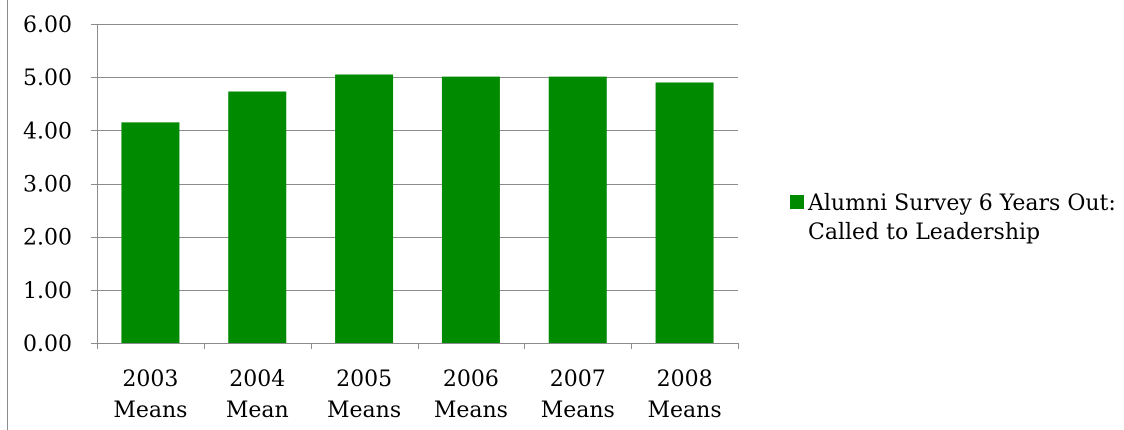  What do you see at coordinates (257, 217) in the screenshot?
I see `bar-2004` at bounding box center [257, 217].